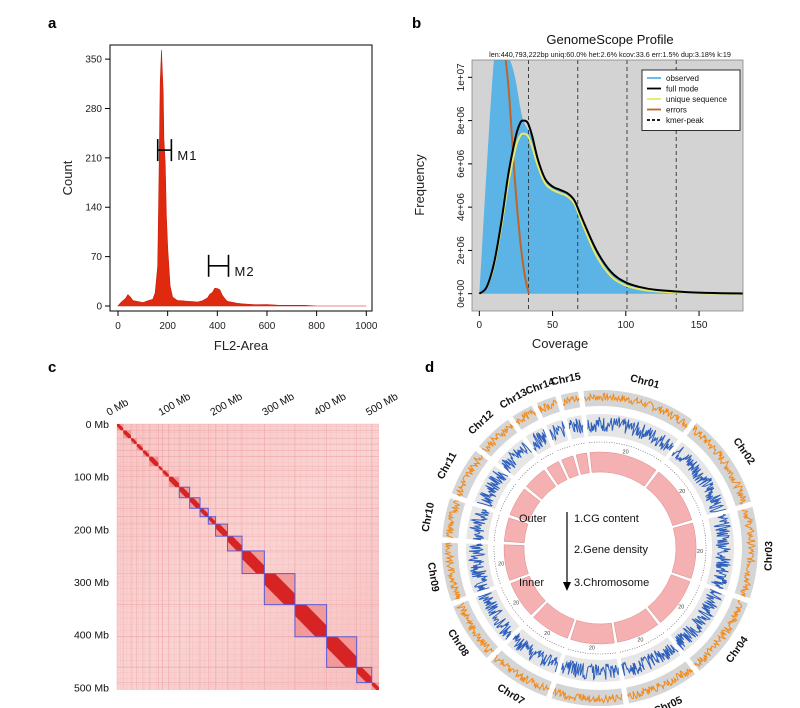 This screenshot has height=708, width=800. What do you see at coordinates (611, 177) in the screenshot?
I see `series-observed` at bounding box center [611, 177].